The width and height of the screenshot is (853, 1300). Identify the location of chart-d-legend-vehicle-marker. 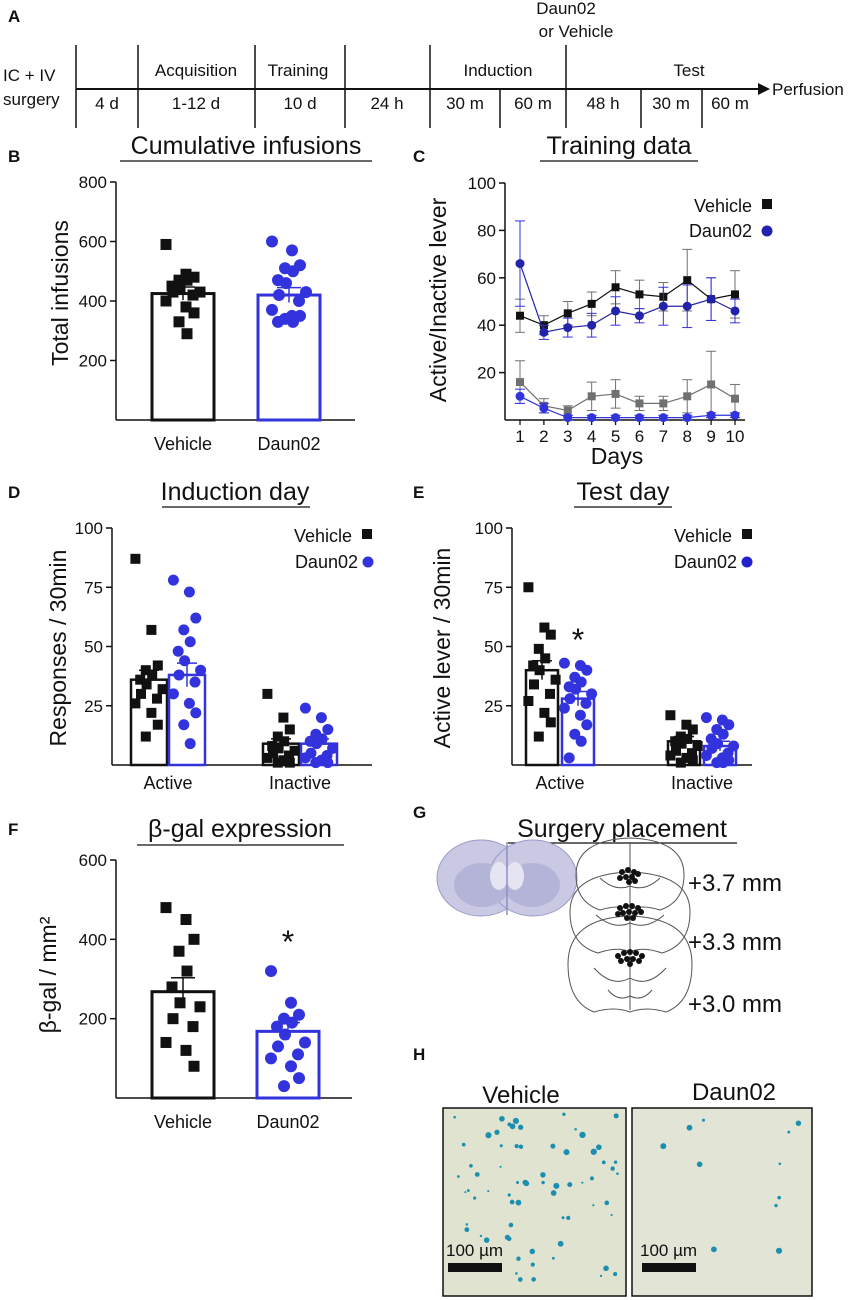
(367, 534).